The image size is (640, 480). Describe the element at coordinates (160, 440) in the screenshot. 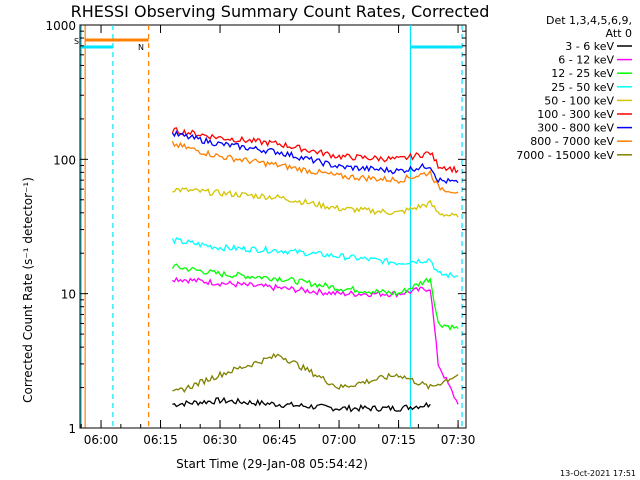

I see `x-tick-label-1: 06:15` at that location.